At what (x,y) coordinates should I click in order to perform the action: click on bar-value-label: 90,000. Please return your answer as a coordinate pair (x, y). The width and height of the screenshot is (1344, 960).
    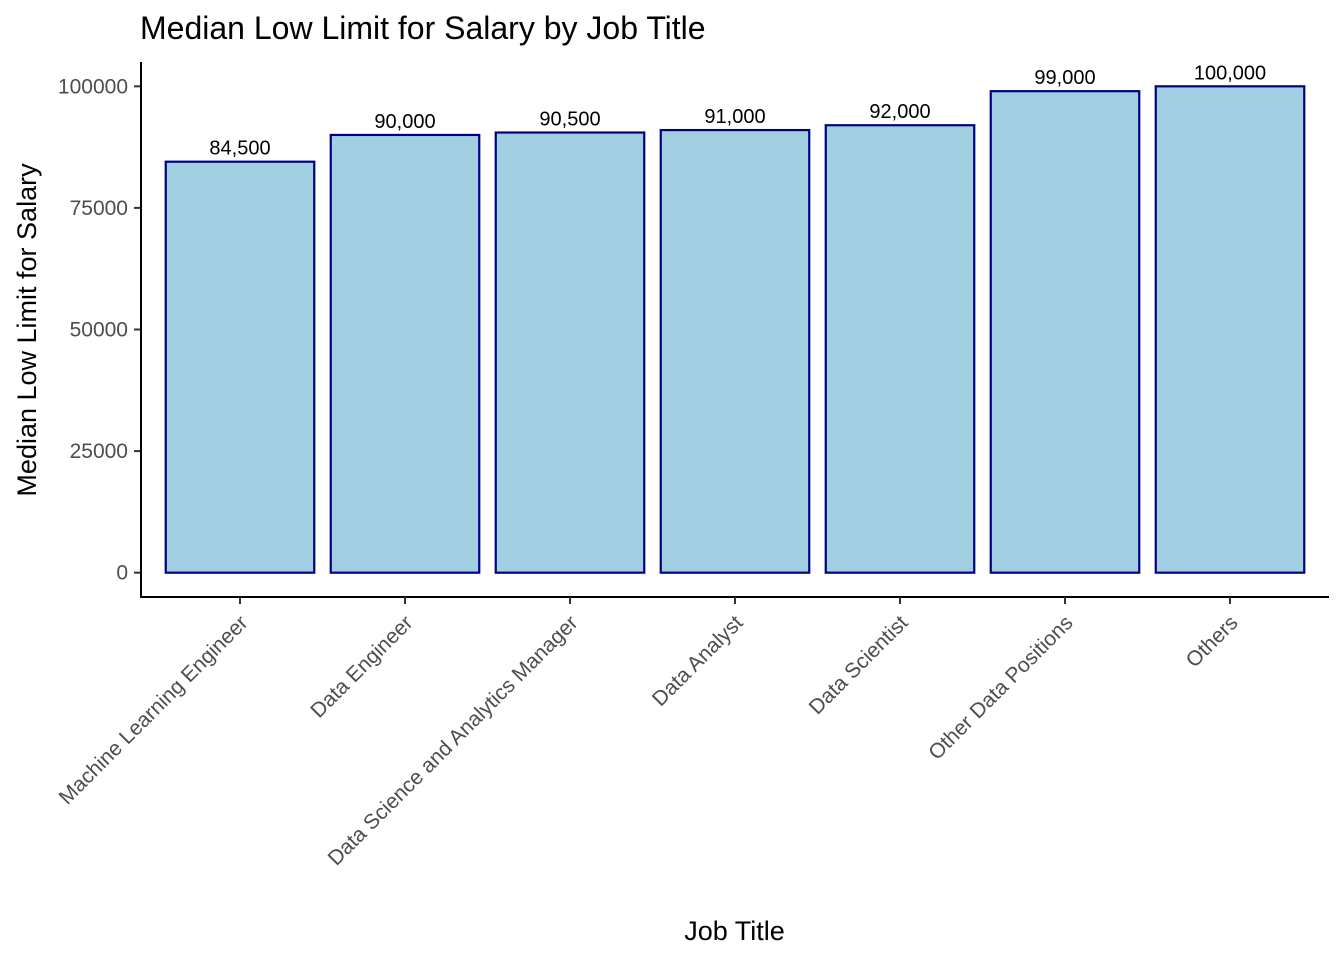
    Looking at the image, I should click on (404, 122).